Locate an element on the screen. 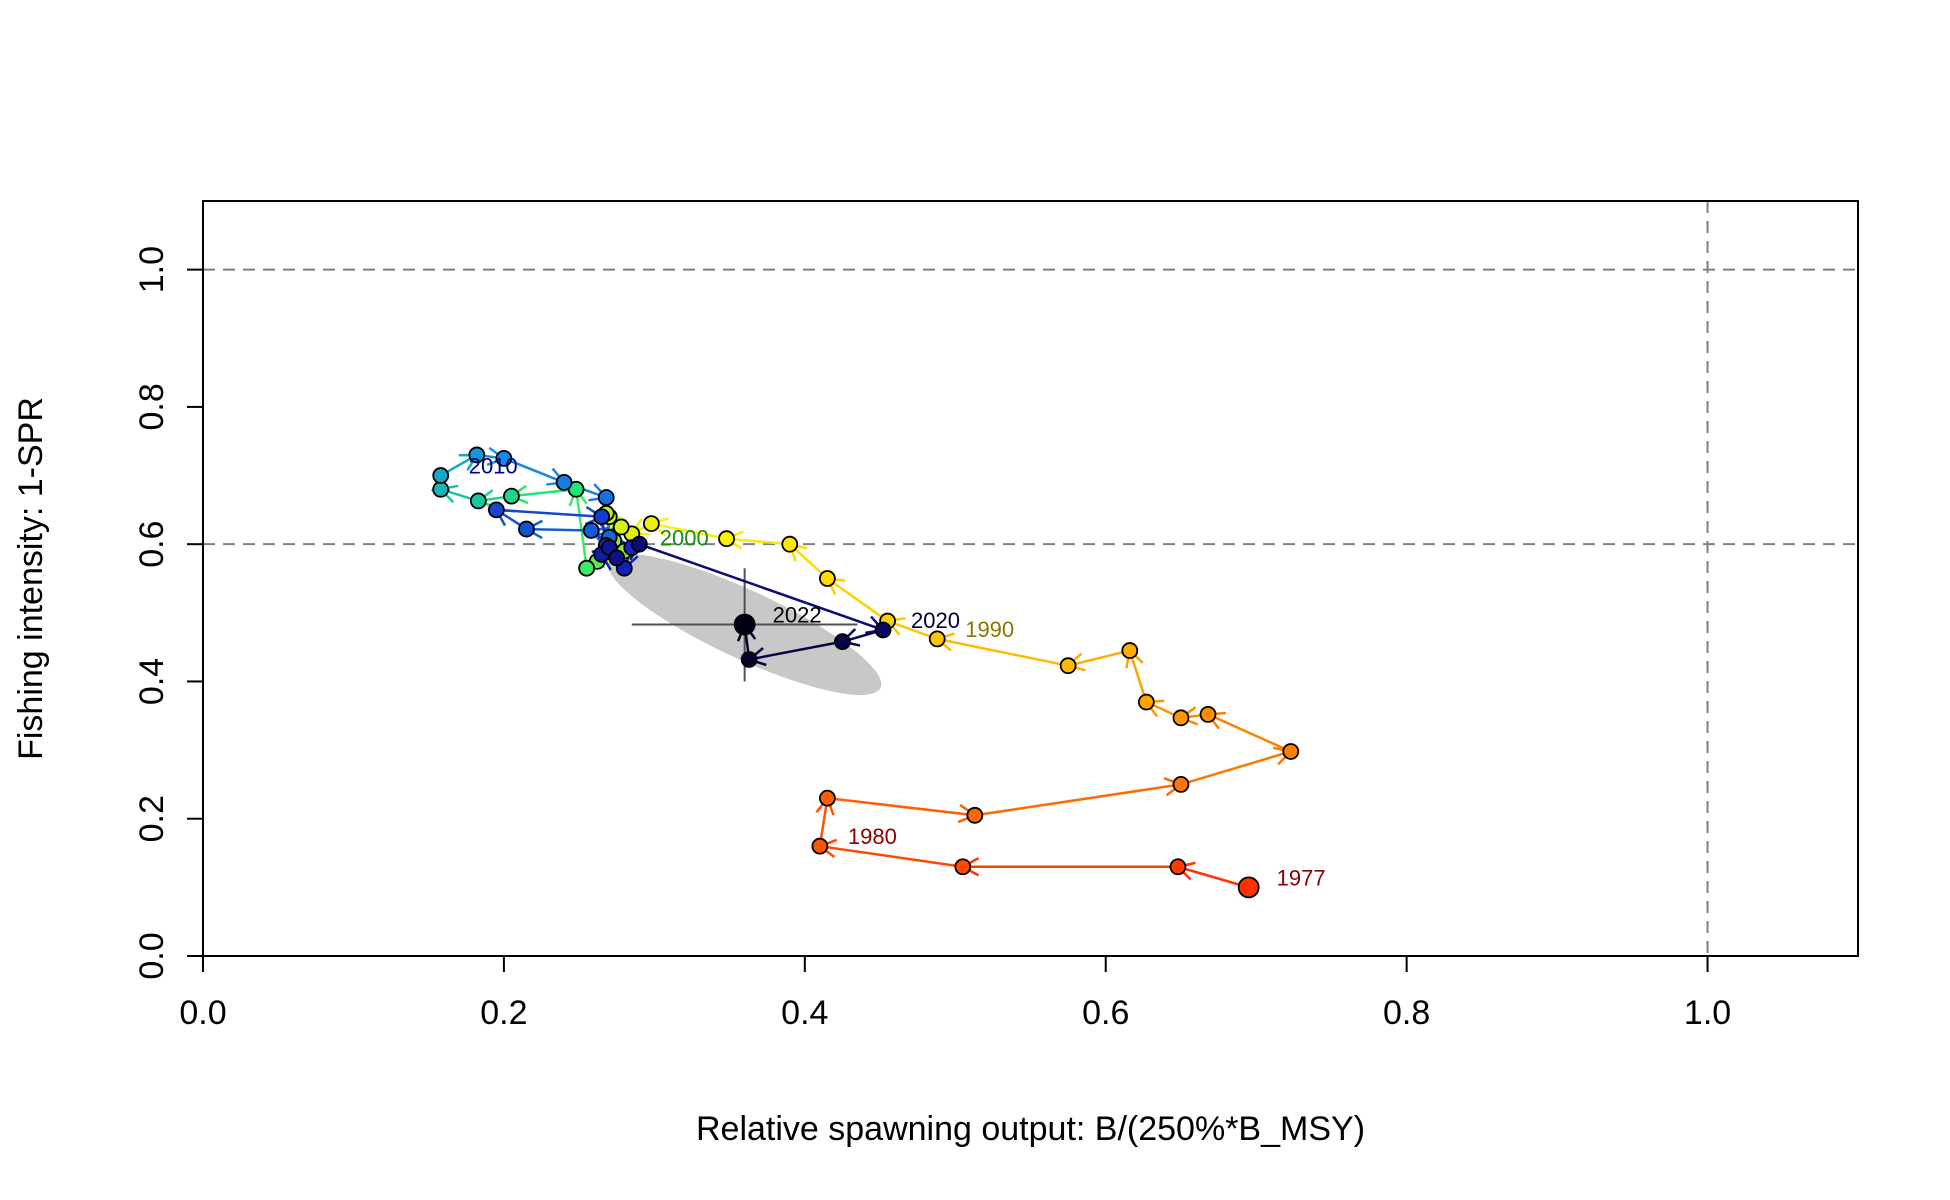  y-tick-label: 0.6 is located at coordinates (152, 544).